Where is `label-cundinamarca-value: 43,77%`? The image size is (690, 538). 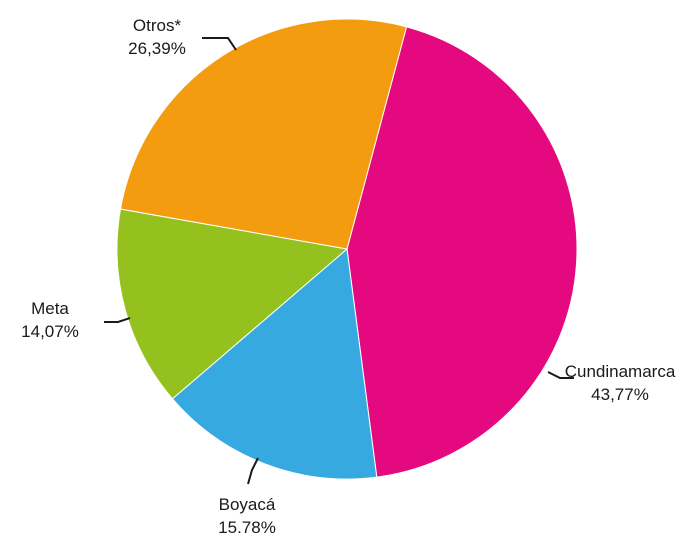 label-cundinamarca-value: 43,77% is located at coordinates (620, 394).